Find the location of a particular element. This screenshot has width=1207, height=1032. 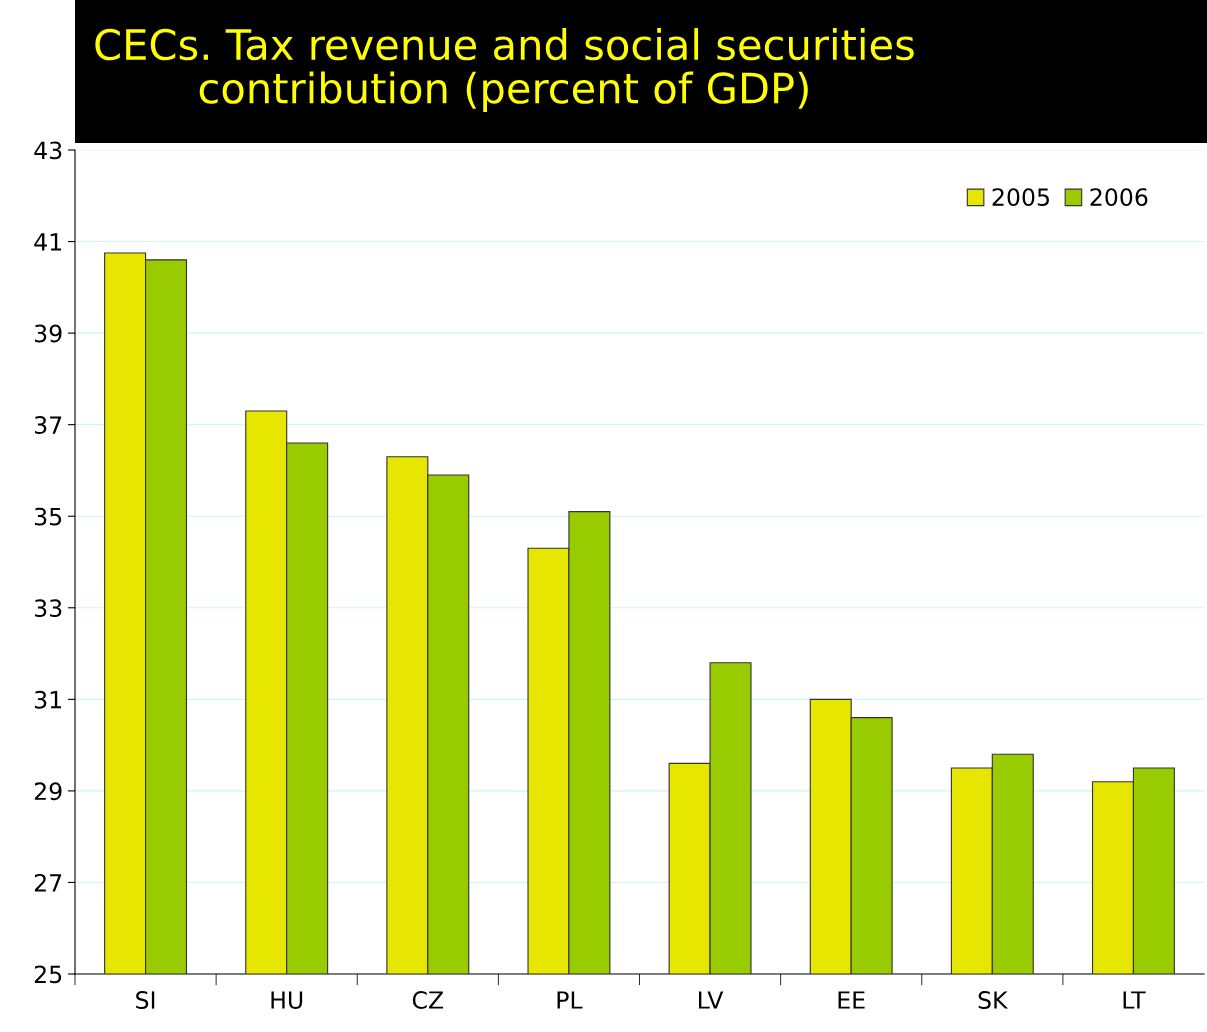

y-tick-label: 39 is located at coordinates (48, 333).